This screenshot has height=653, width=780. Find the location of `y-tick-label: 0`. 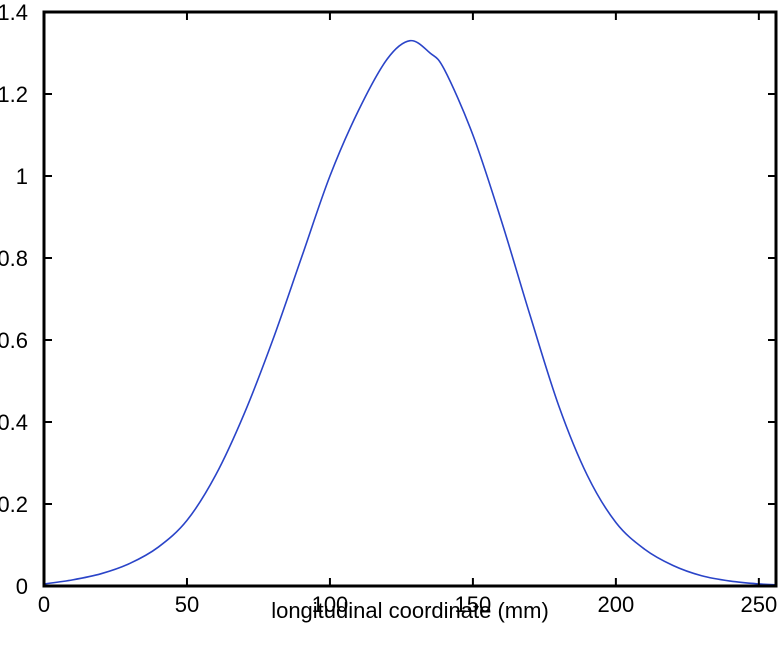

y-tick-label: 0 is located at coordinates (22, 586).